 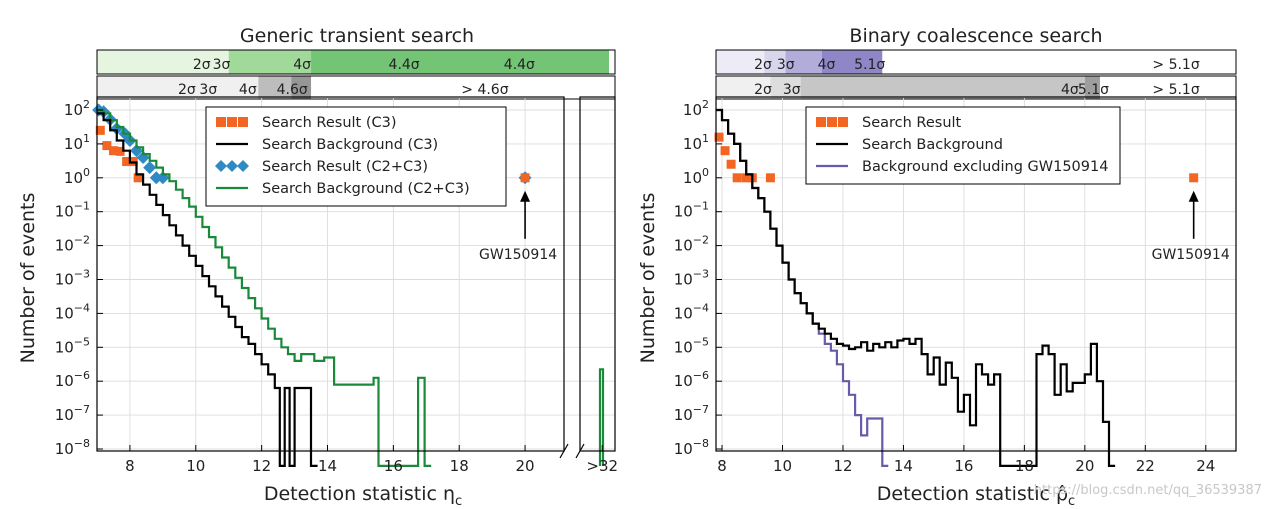 What do you see at coordinates (912, 123) in the screenshot?
I see `legend-label: Search Result` at bounding box center [912, 123].